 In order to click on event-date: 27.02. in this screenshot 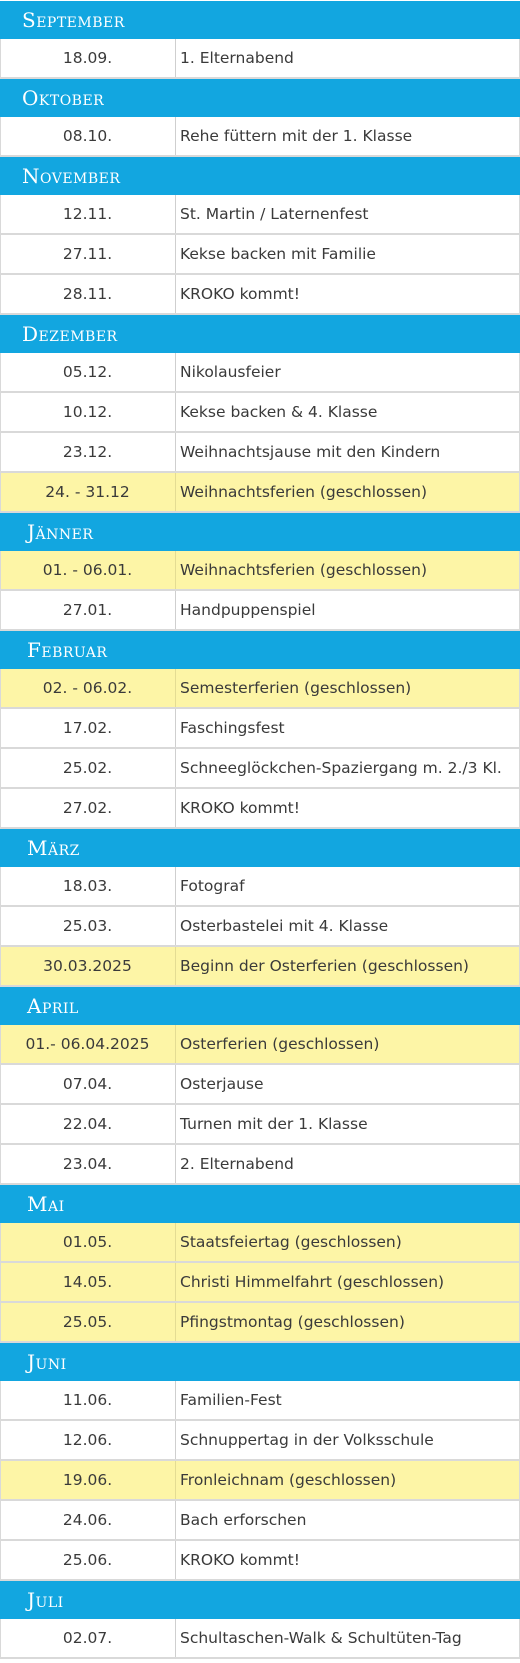, I will do `click(88, 808)`.